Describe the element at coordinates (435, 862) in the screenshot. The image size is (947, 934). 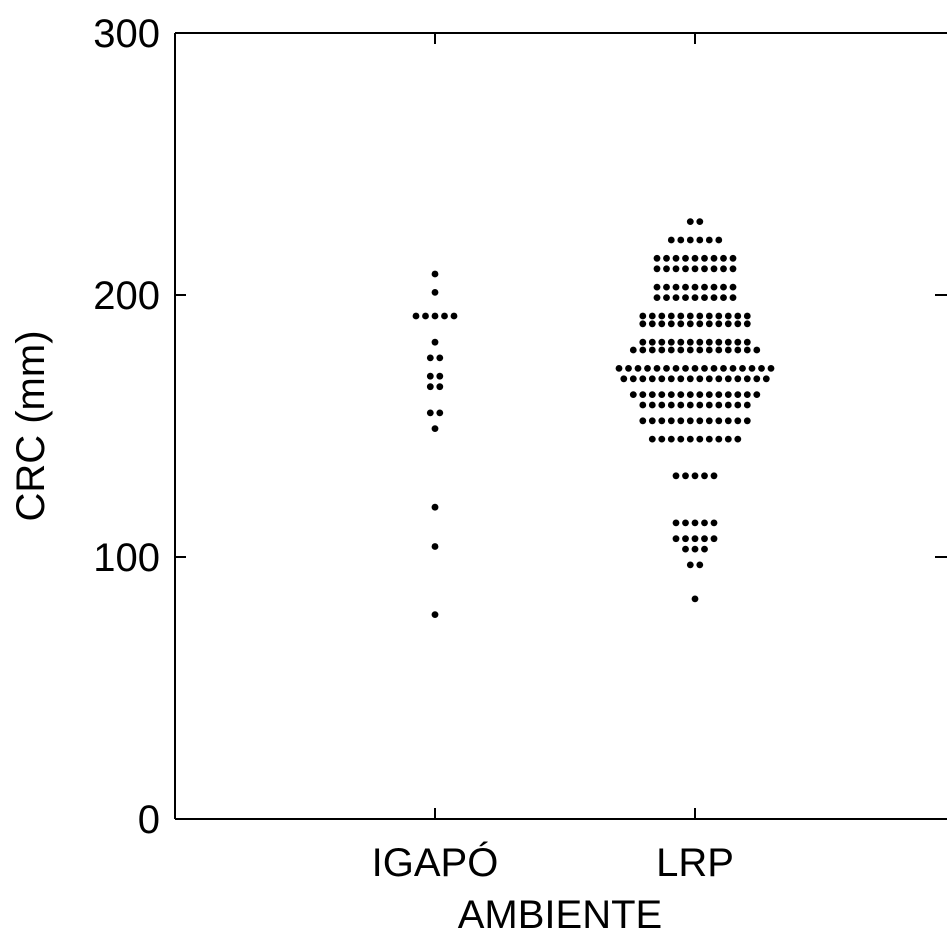
I see `x-tick-label-igapo: IGAPÓ` at that location.